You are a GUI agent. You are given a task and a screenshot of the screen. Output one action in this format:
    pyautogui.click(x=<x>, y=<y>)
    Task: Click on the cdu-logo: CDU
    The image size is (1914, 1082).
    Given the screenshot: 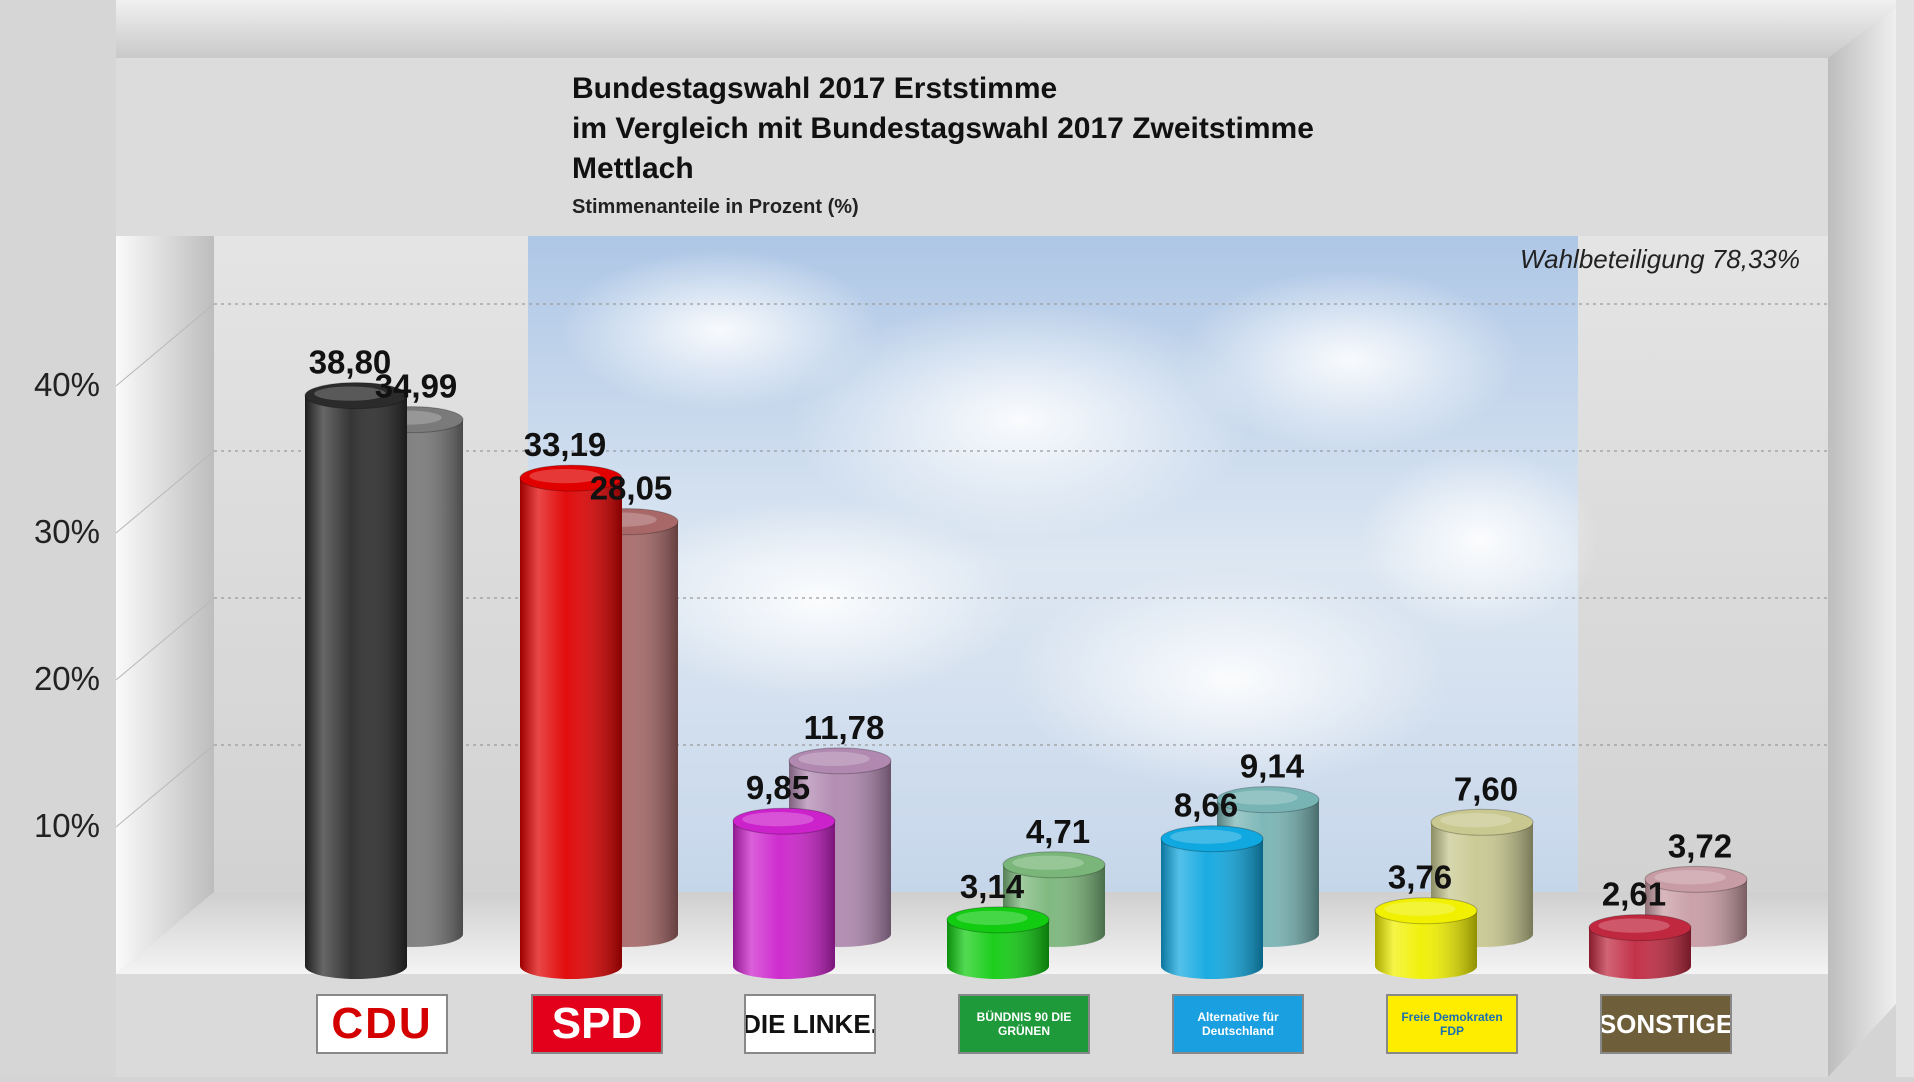 What is the action you would take?
    pyautogui.click(x=382, y=1024)
    